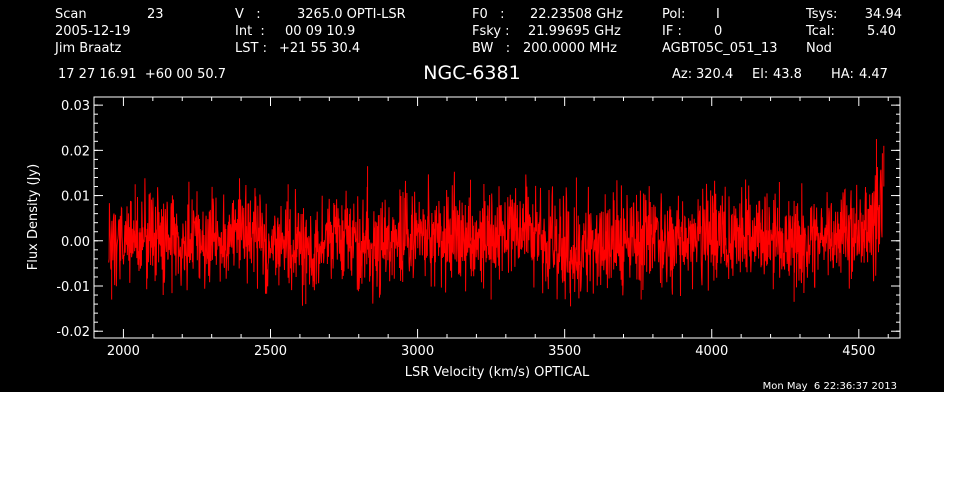  Describe the element at coordinates (142, 74) in the screenshot. I see `source-coordinates: 17 27 16.91 +60 00 50.7` at that location.